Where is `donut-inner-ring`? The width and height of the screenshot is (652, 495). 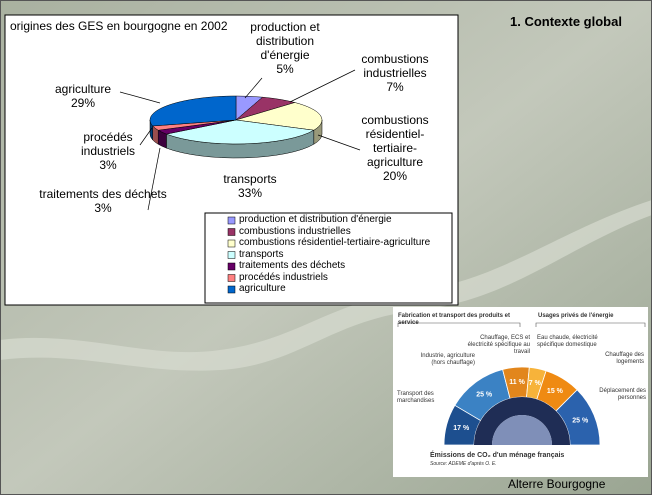 donut-inner-ring is located at coordinates (522, 421).